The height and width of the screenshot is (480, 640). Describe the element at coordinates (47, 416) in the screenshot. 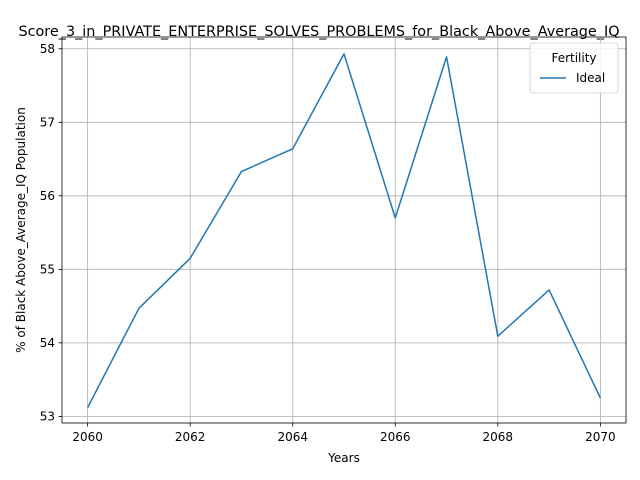

I see `y-tick-label: 53` at that location.